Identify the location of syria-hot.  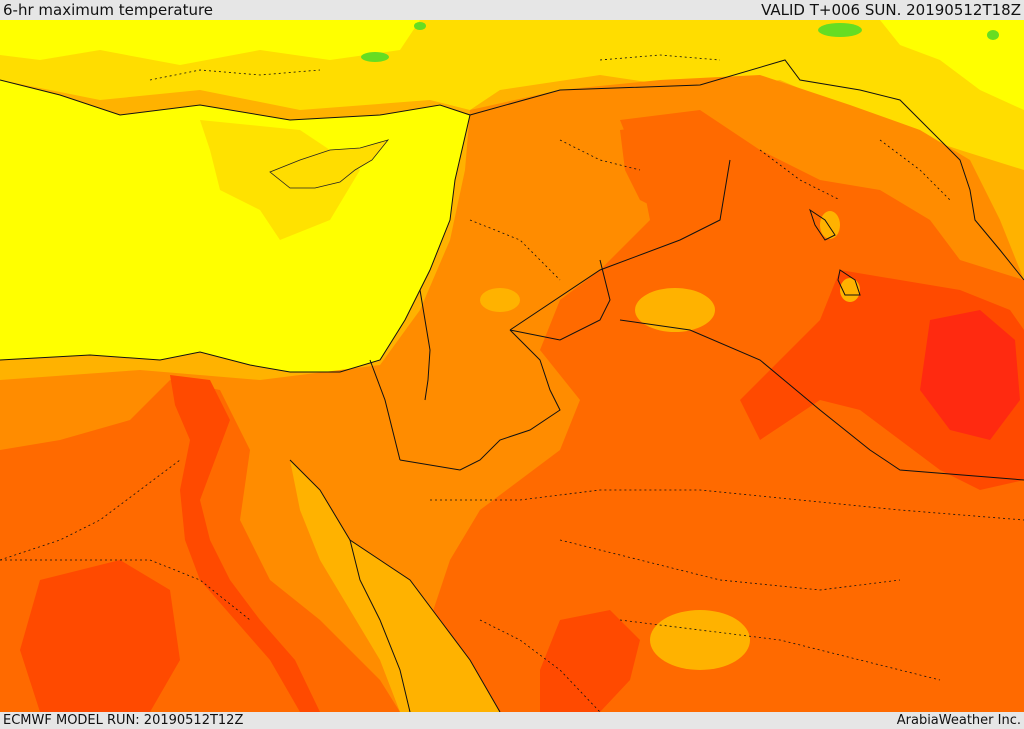
(675, 170).